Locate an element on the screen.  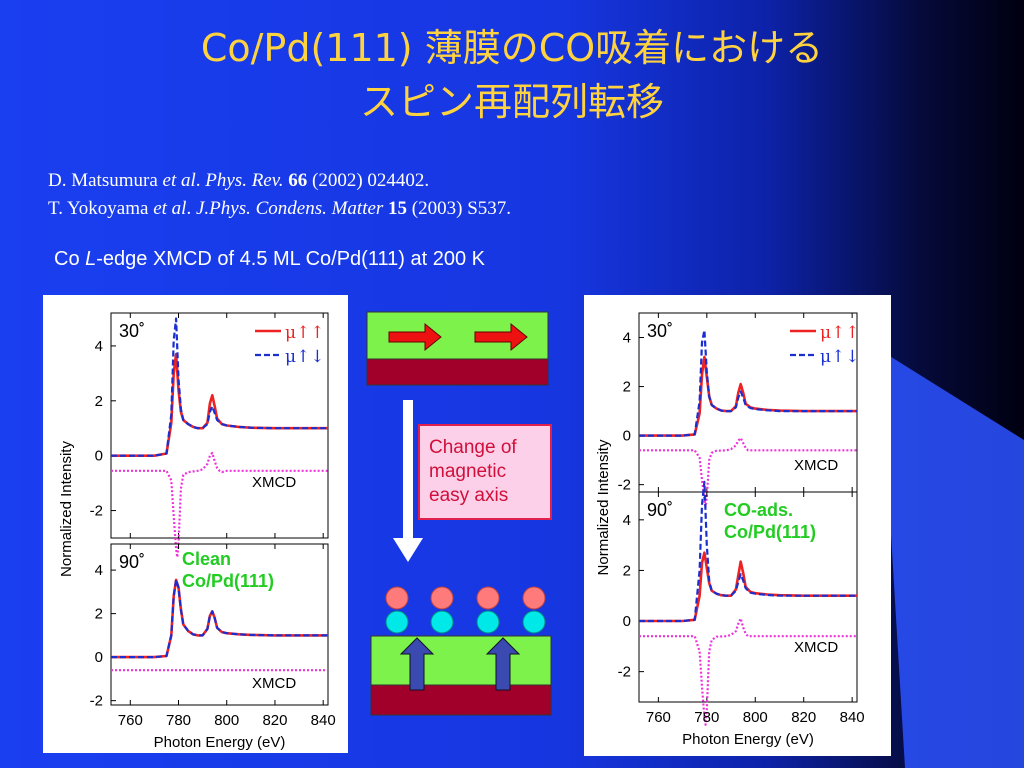
slide-title-line2: スピン再配列転移 is located at coordinates (511, 102).